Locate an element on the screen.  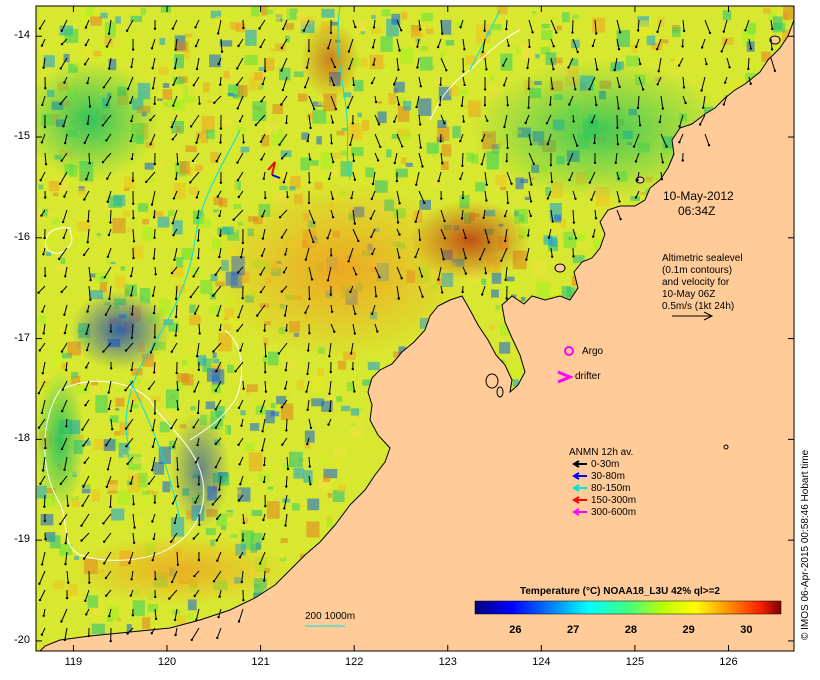
anmn-legend-item: 80-150m is located at coordinates (601, 489).